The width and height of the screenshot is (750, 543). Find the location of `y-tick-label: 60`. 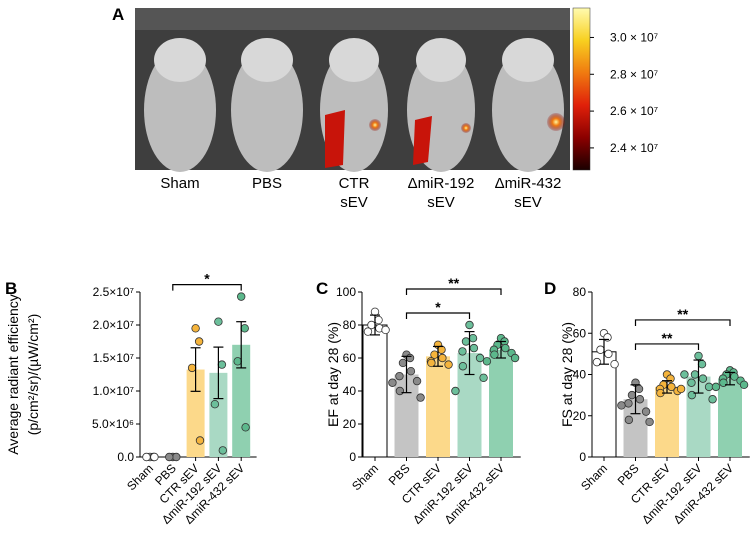

y-tick-label: 60 is located at coordinates (350, 358).